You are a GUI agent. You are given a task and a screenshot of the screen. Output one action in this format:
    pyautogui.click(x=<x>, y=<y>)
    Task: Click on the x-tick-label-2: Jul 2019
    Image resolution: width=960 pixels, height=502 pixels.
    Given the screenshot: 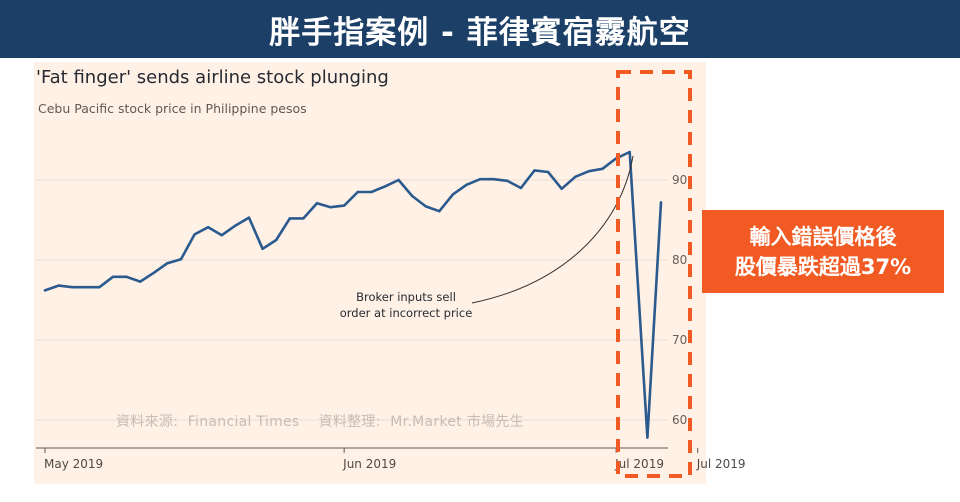 What is the action you would take?
    pyautogui.click(x=639, y=464)
    